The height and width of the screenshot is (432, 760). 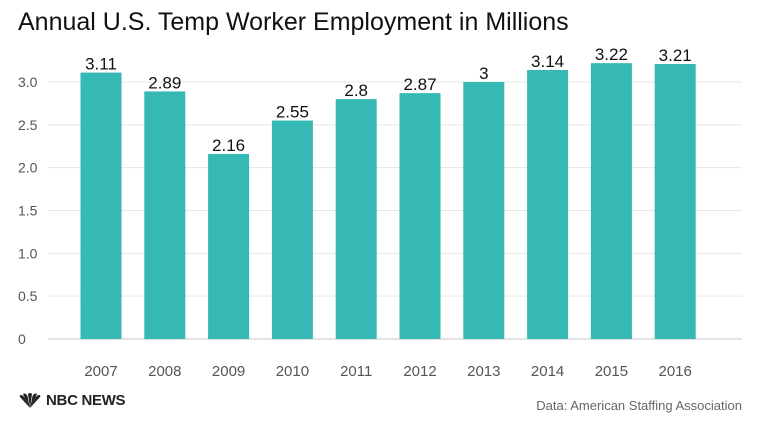 I want to click on x-tick-label: 2014, so click(x=547, y=371).